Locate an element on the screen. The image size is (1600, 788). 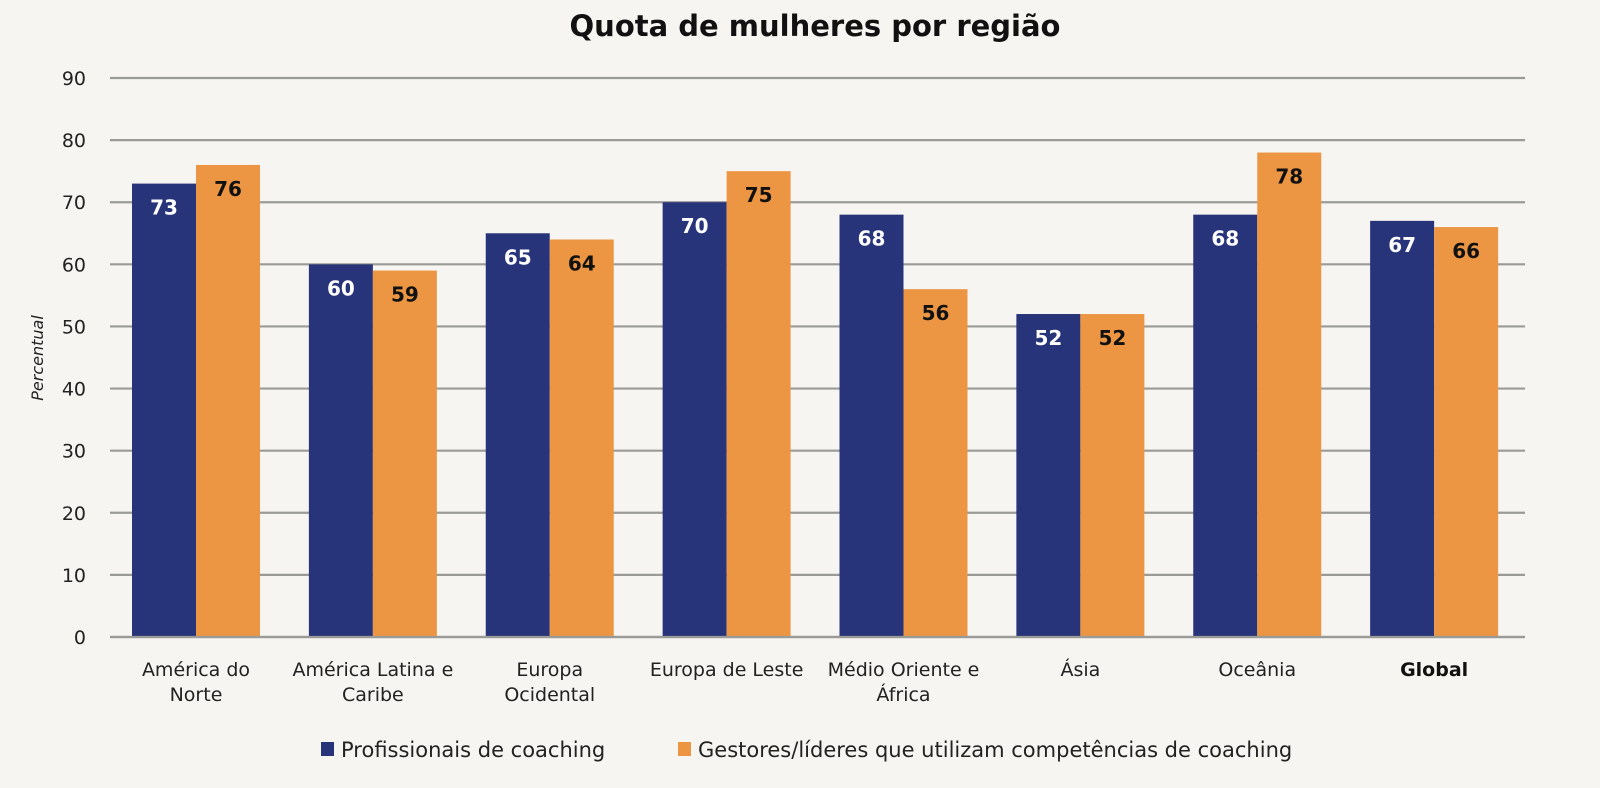
y-tick-label: 70 is located at coordinates (74, 203).